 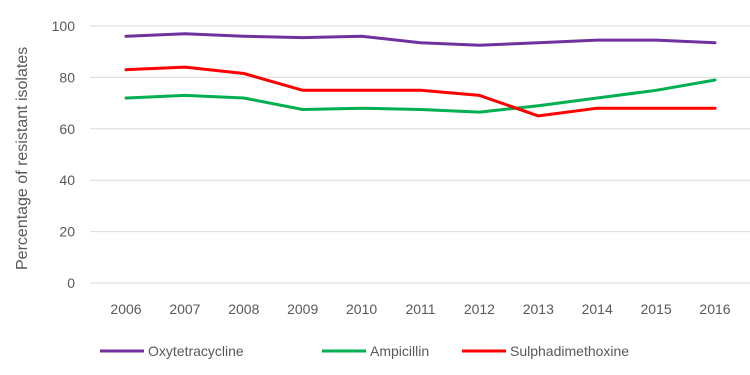 What do you see at coordinates (71, 283) in the screenshot?
I see `y-tick-label: 0` at bounding box center [71, 283].